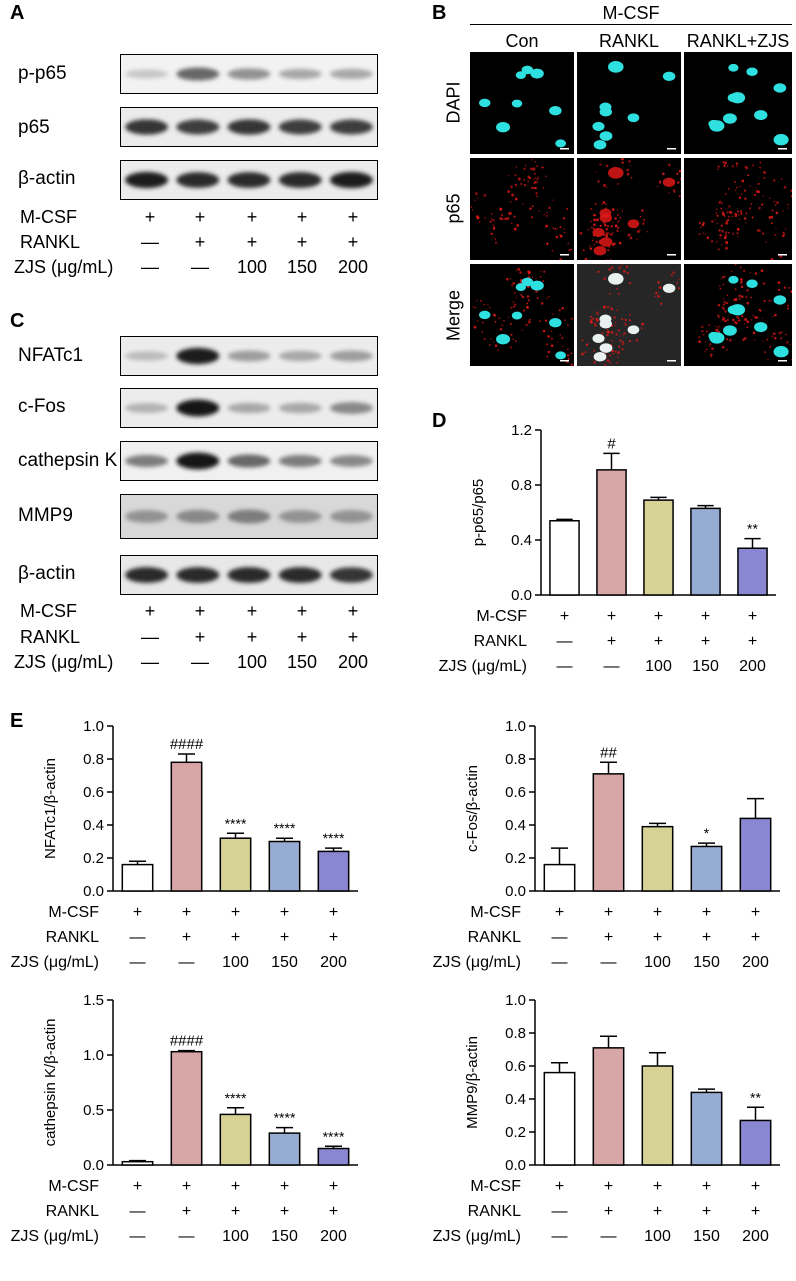 The height and width of the screenshot is (1281, 796). Describe the element at coordinates (611, 443) in the screenshot. I see `significance-label: #` at that location.